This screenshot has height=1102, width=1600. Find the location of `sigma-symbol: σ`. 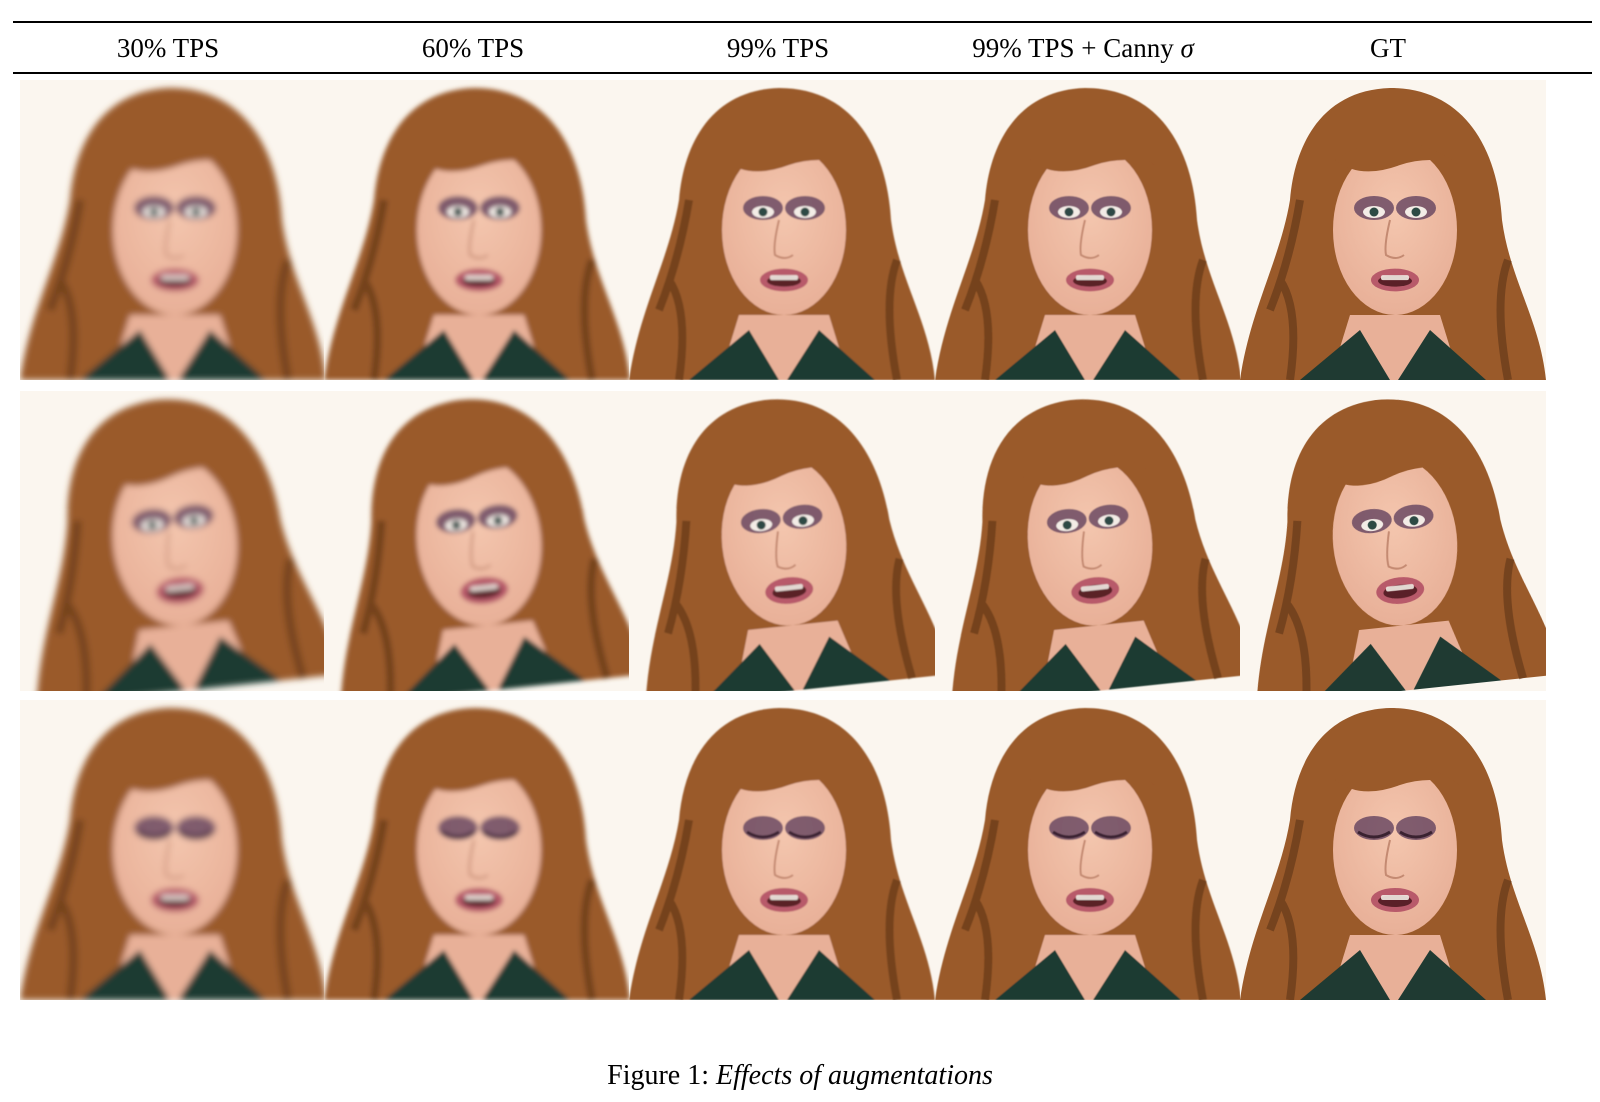

sigma-symbol: σ is located at coordinates (1187, 48).